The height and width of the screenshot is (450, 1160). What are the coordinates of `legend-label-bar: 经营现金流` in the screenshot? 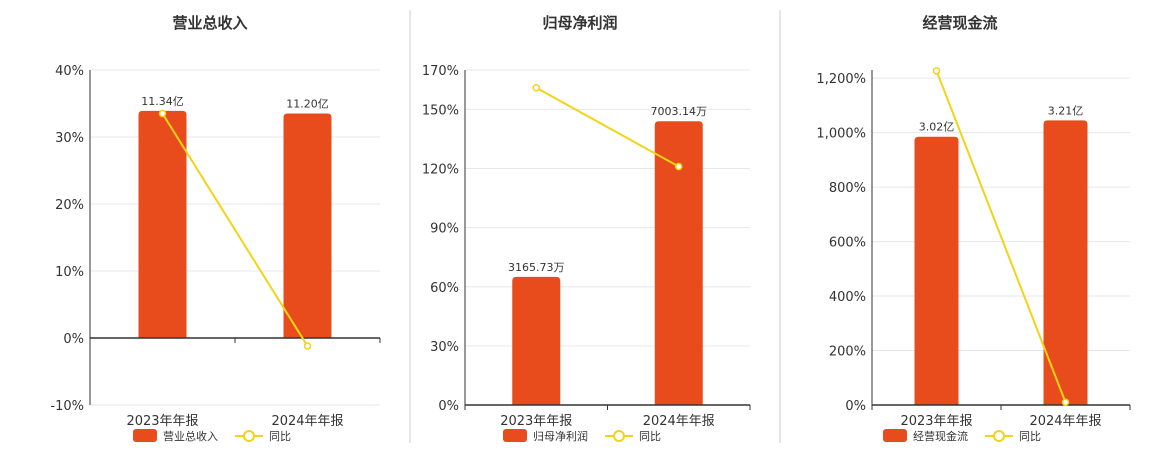 It's located at (940, 436).